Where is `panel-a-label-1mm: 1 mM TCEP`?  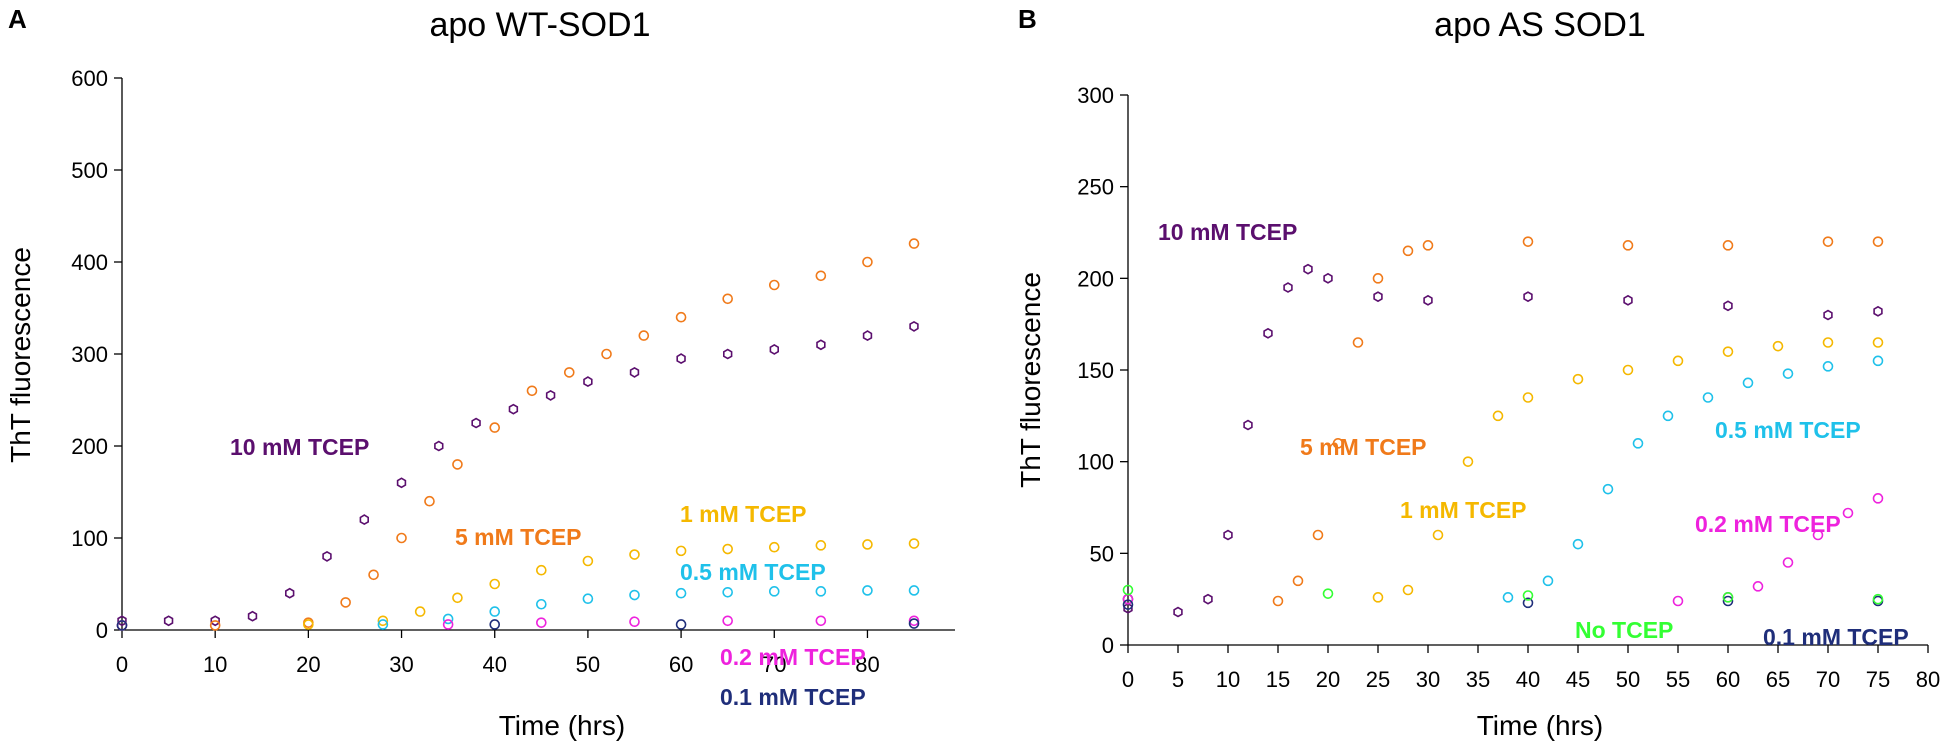
panel-a-label-1mm: 1 mM TCEP is located at coordinates (743, 514).